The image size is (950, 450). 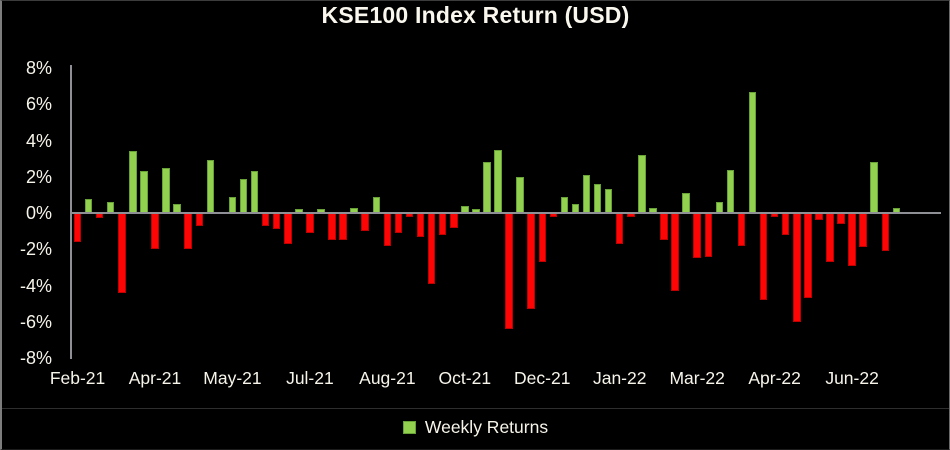 What do you see at coordinates (619, 378) in the screenshot?
I see `x-axis-tick-label: Jan-22` at bounding box center [619, 378].